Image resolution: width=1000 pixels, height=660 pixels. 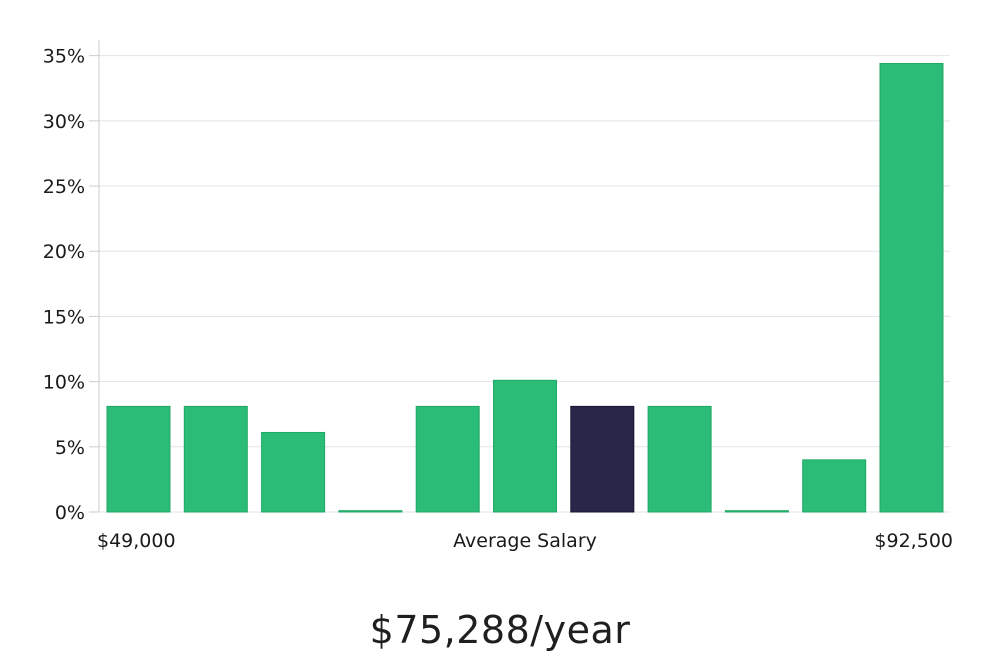 I want to click on average-salary-value: $75,288/year, so click(x=500, y=630).